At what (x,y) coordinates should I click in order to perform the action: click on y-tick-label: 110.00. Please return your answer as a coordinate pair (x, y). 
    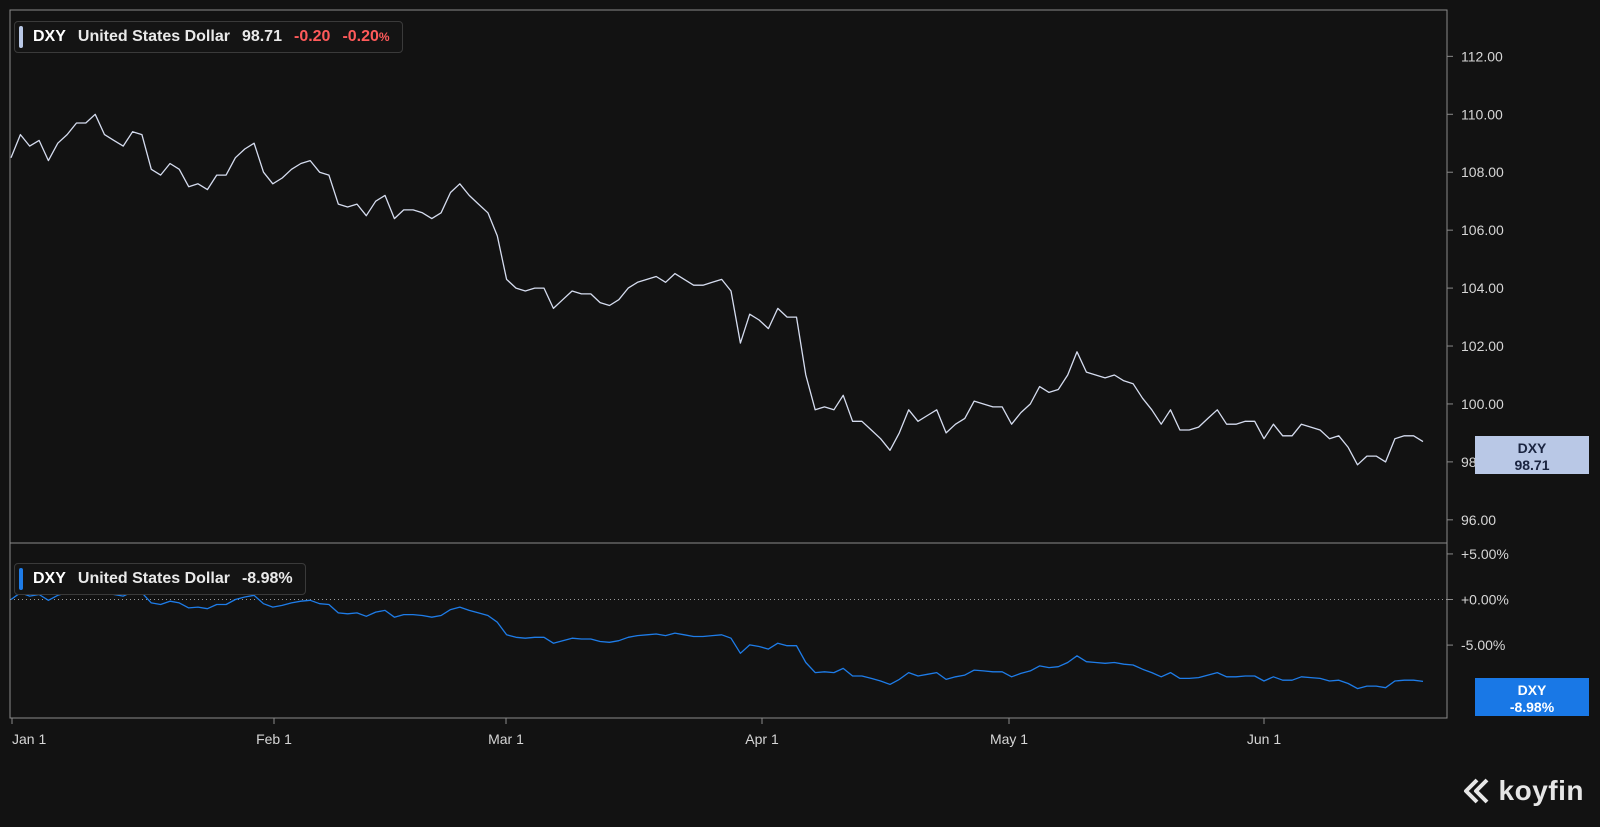
    Looking at the image, I should click on (1482, 114).